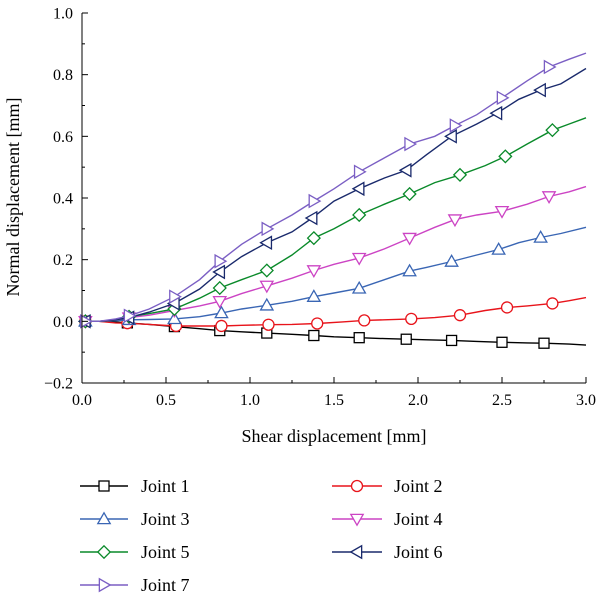  I want to click on legend-label: Joint 1, so click(165, 486).